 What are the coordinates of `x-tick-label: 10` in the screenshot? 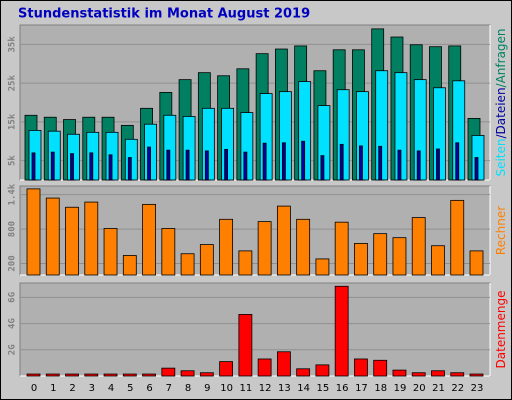 It's located at (226, 388).